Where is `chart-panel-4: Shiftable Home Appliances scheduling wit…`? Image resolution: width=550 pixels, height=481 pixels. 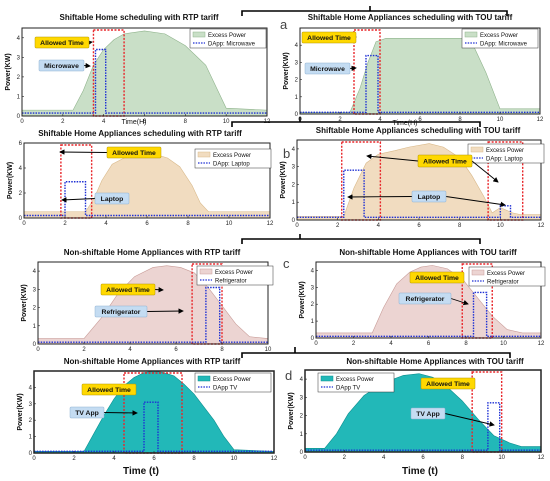
chart-panel-4: Shiftable Home Appliances scheduling wit… is located at coordinates (412, 177).